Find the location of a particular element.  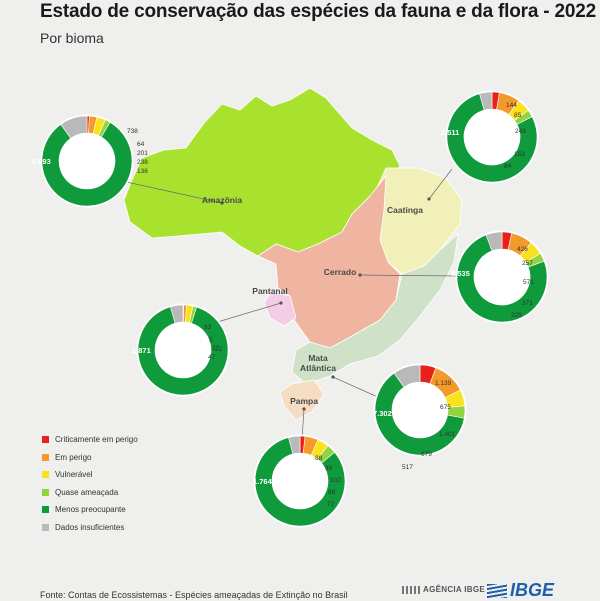

ibge-logo-icon is located at coordinates (497, 590).